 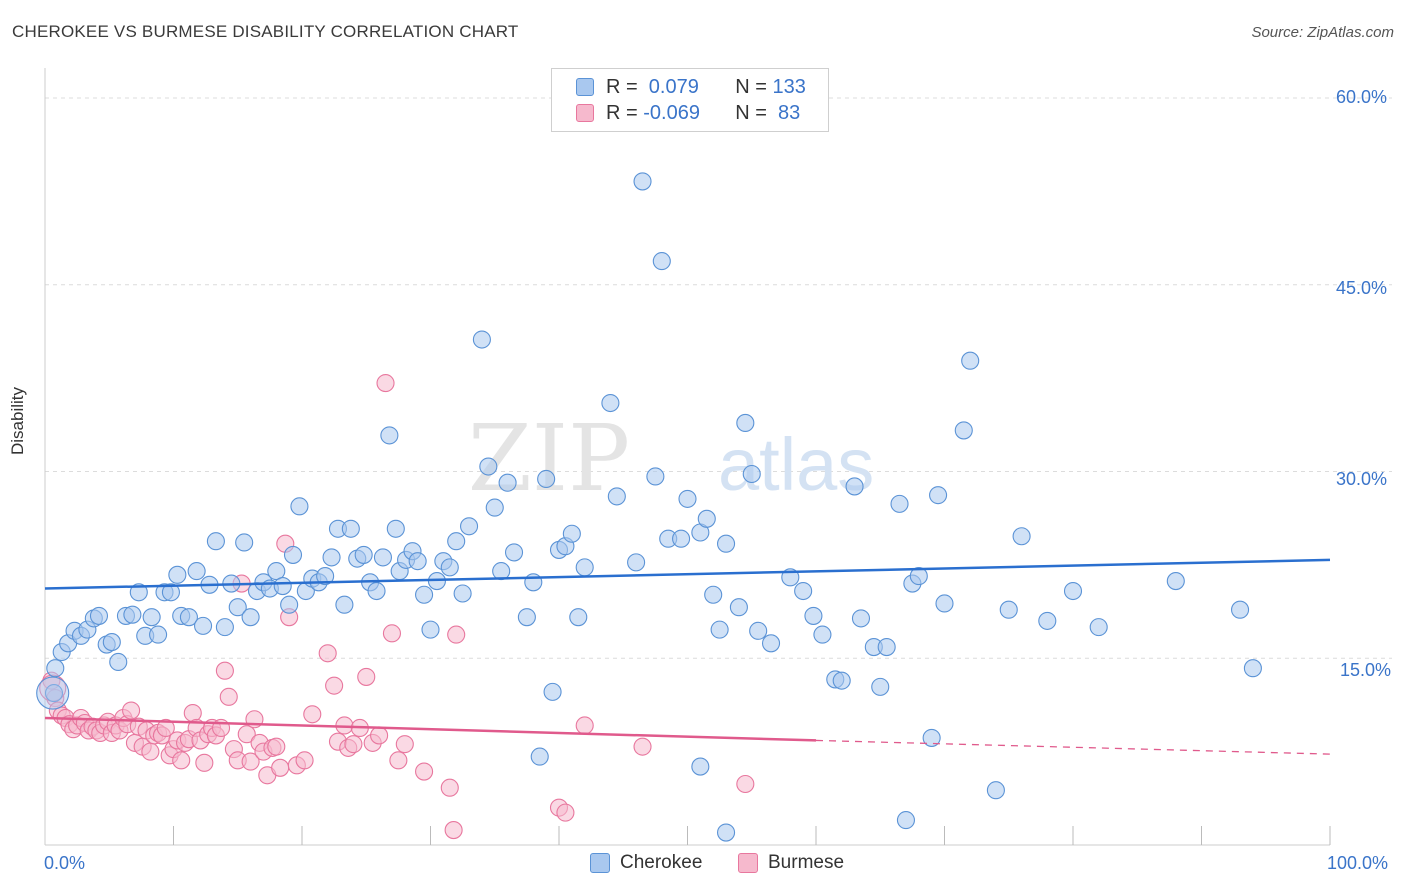 What do you see at coordinates (786, 112) in the screenshot?
I see `legend-n-value: 83` at bounding box center [786, 112].